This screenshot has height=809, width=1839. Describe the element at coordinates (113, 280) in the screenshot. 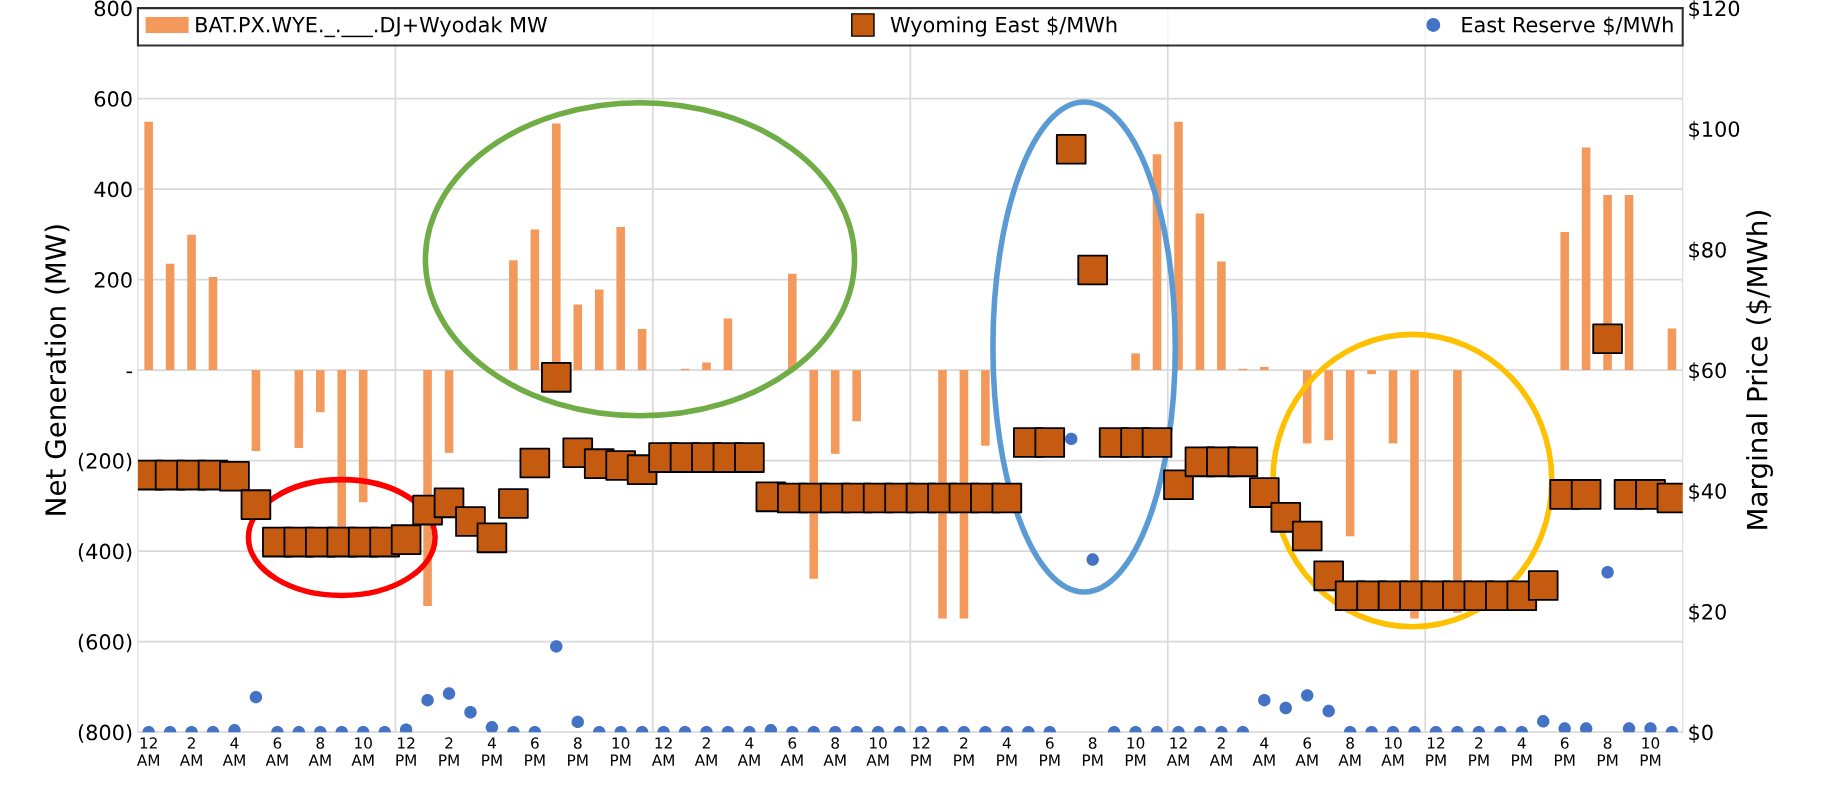

I see `y-tick-label: 200` at that location.